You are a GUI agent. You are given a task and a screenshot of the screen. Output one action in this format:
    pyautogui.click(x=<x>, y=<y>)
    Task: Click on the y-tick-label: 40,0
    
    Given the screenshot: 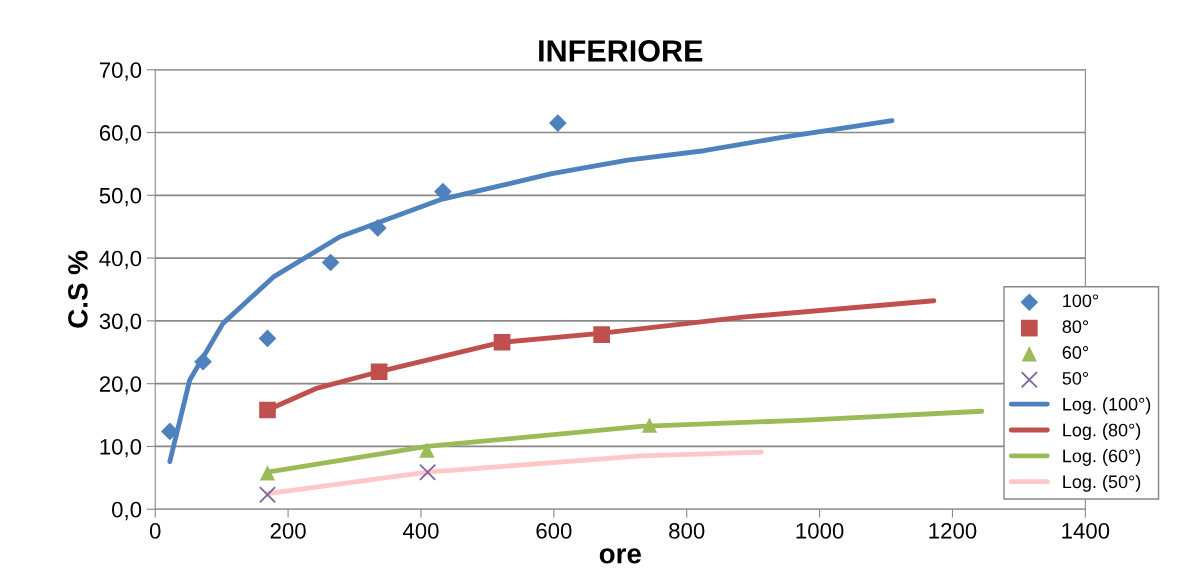 What is the action you would take?
    pyautogui.click(x=120, y=259)
    